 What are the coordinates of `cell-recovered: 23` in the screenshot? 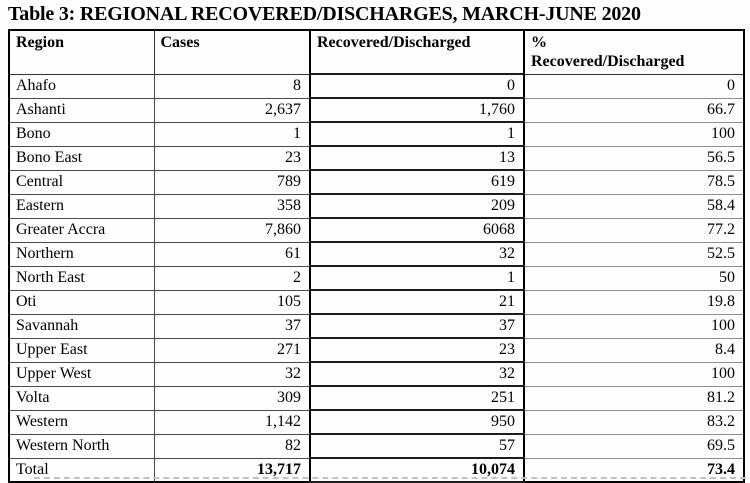 It's located at (417, 350).